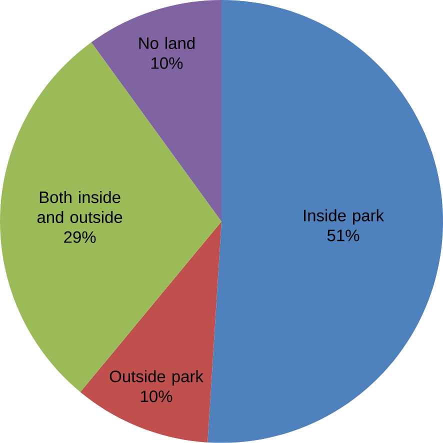 The image size is (443, 443). I want to click on data-label: 51%, so click(343, 236).